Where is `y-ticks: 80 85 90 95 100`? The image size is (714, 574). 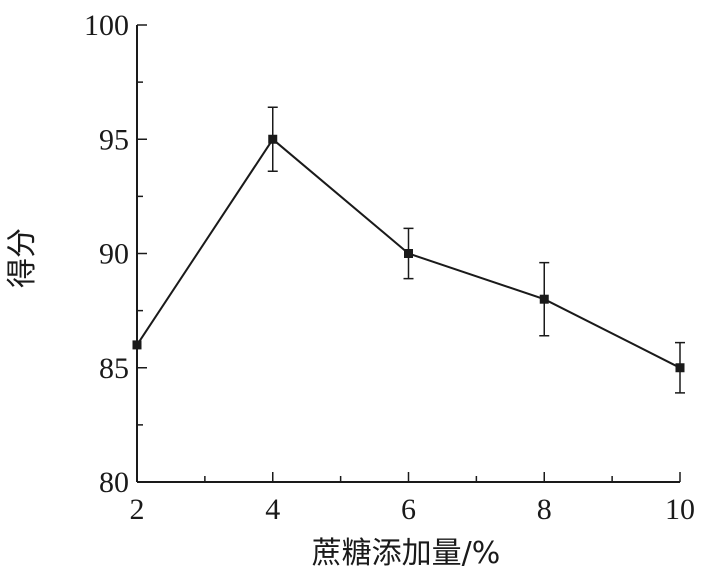
y-ticks: 80 85 90 95 100 is located at coordinates (115, 254).